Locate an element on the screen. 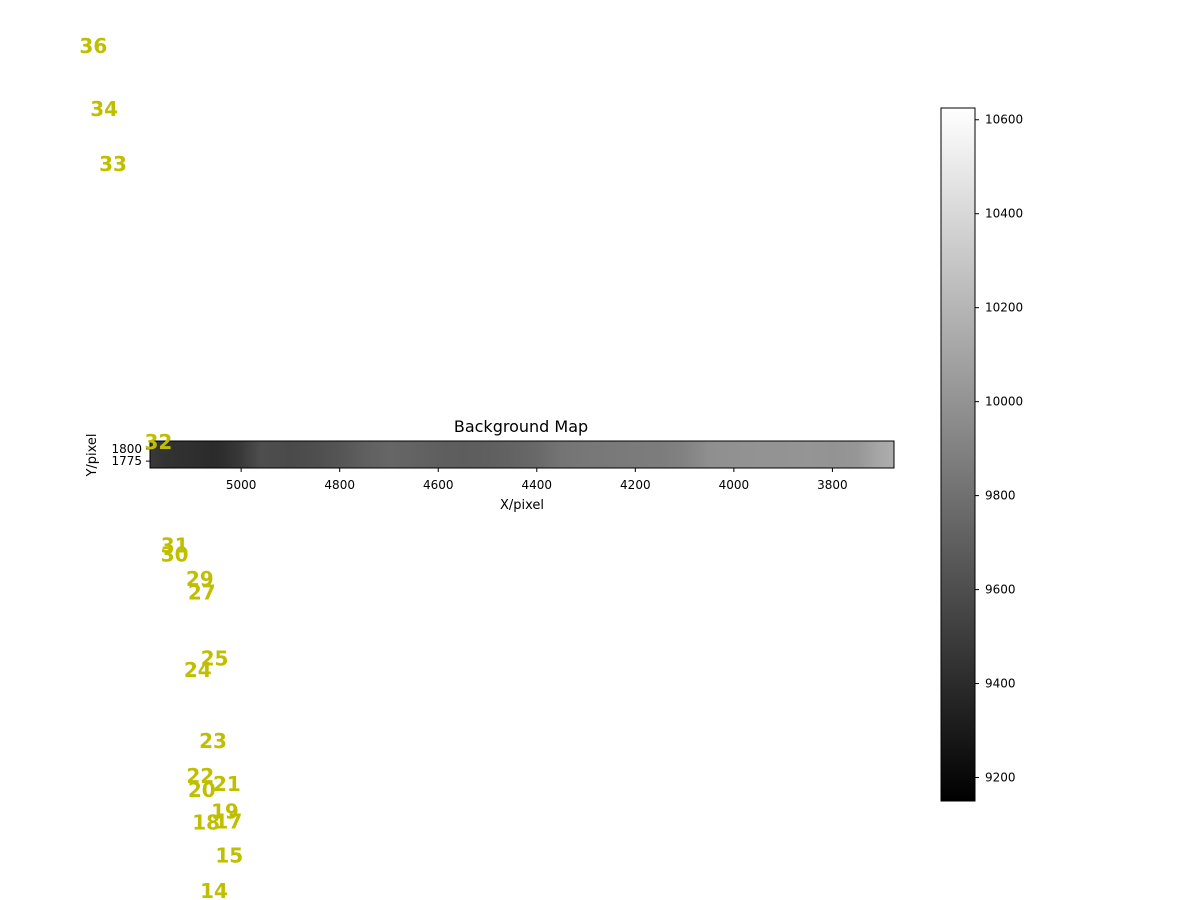 The height and width of the screenshot is (900, 1200). x-tick-label: 3800 is located at coordinates (832, 485).